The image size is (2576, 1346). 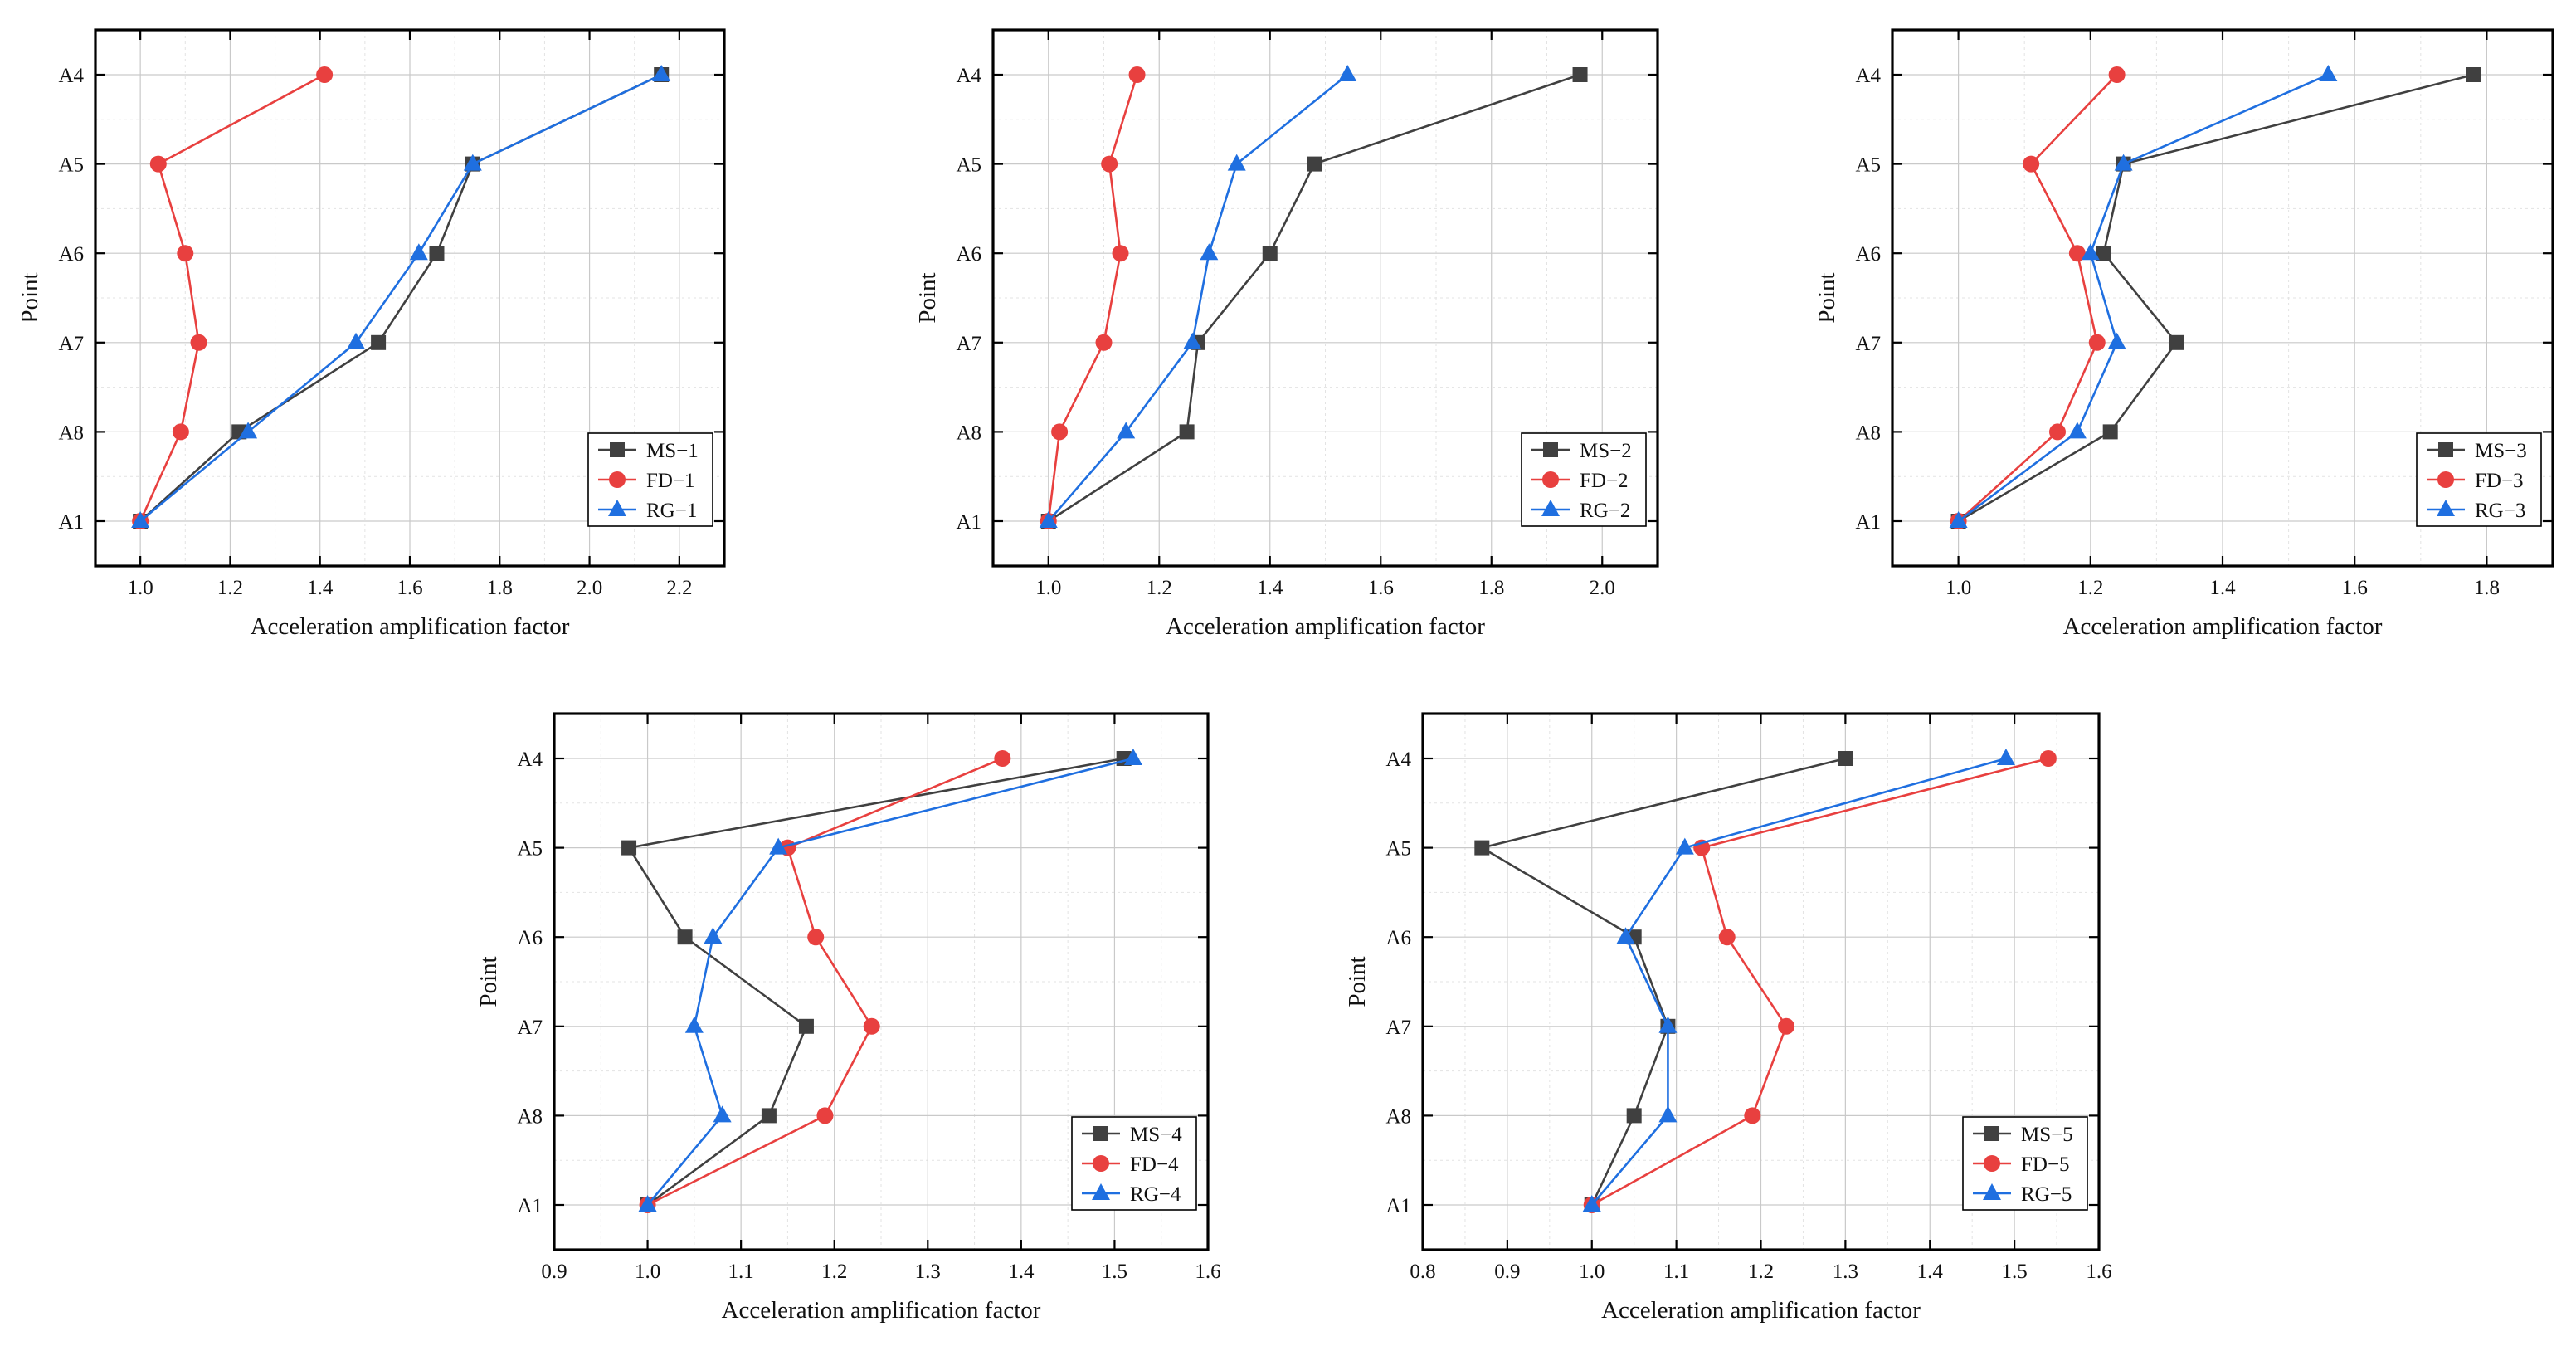 What do you see at coordinates (1114, 1272) in the screenshot?
I see `x-tick-label: 1.5` at bounding box center [1114, 1272].